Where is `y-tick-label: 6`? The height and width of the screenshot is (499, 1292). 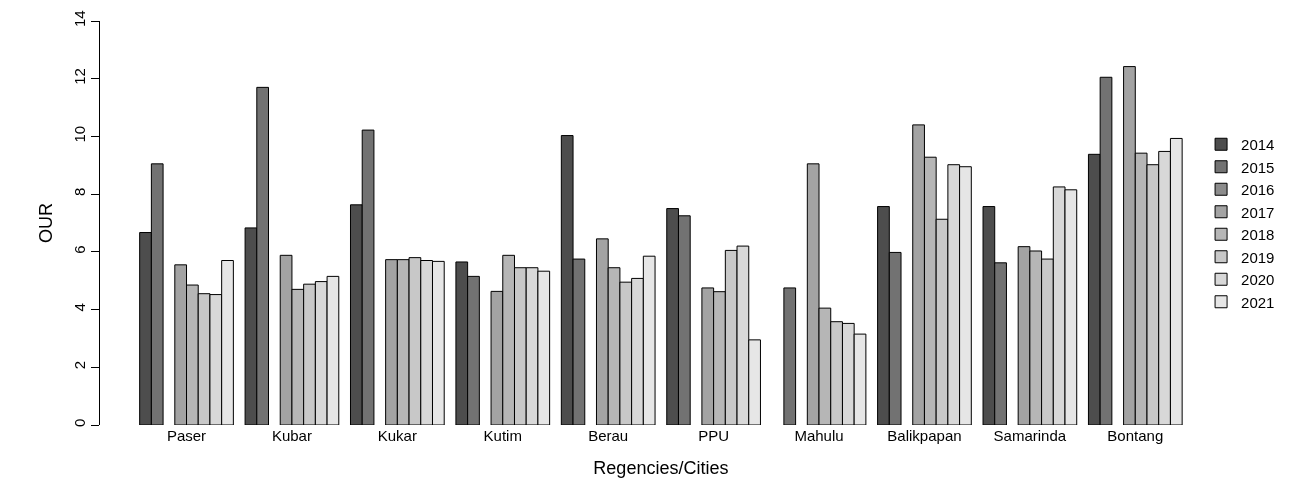
y-tick-label: 6 is located at coordinates (79, 249).